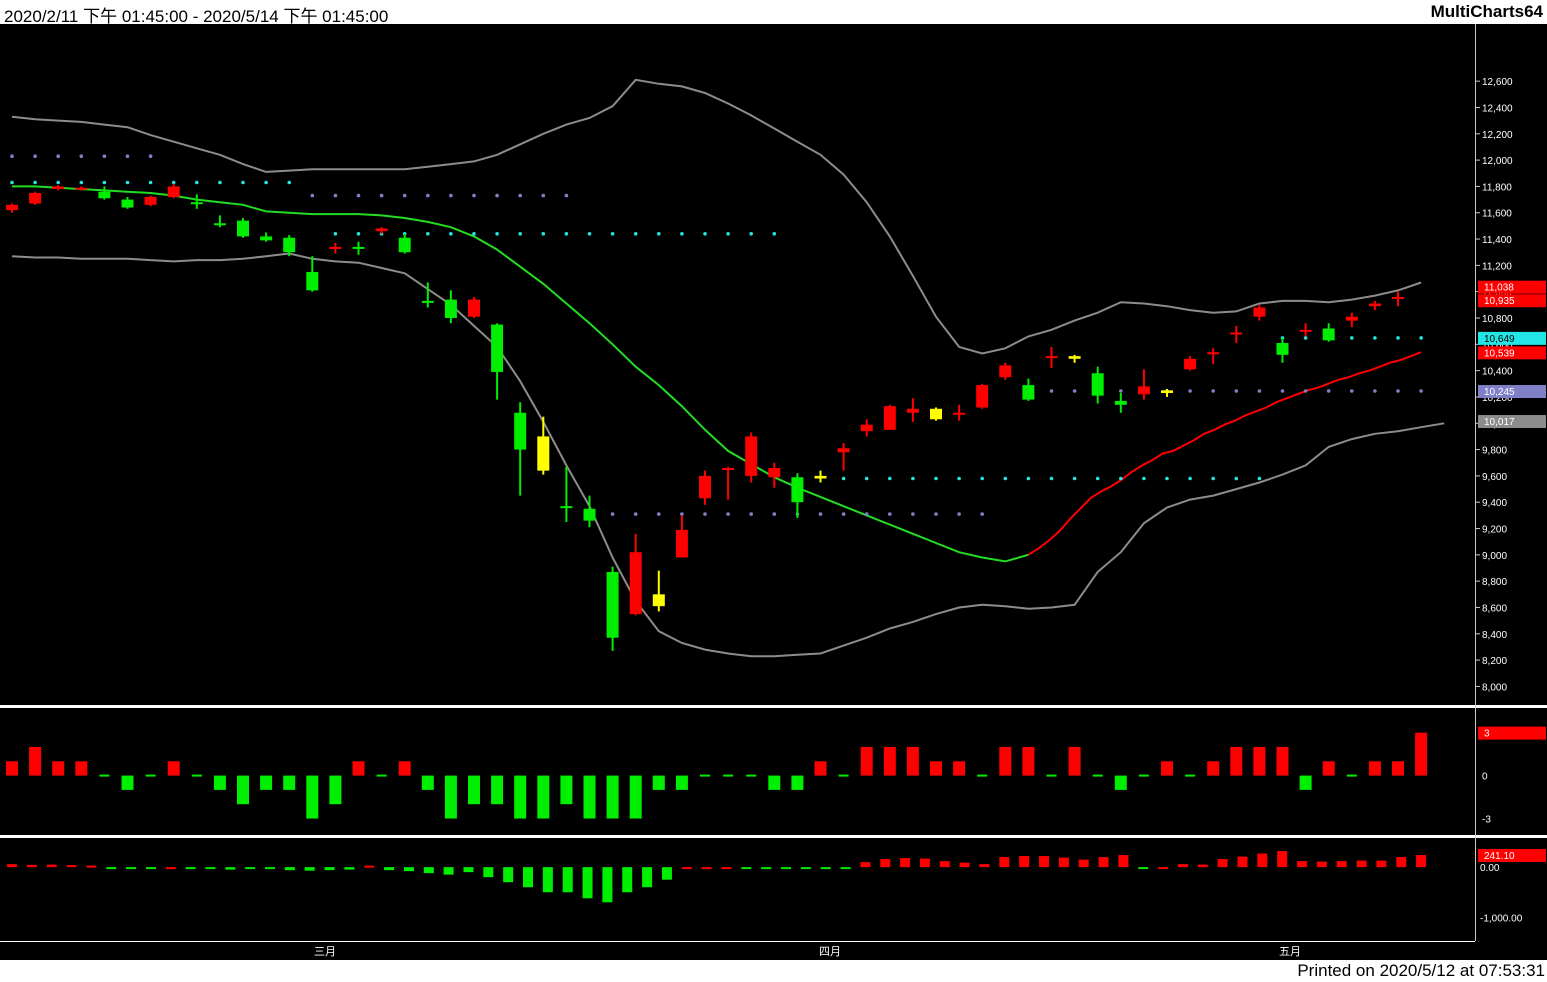  What do you see at coordinates (1494, 608) in the screenshot?
I see `price-tick-label: 8,600` at bounding box center [1494, 608].